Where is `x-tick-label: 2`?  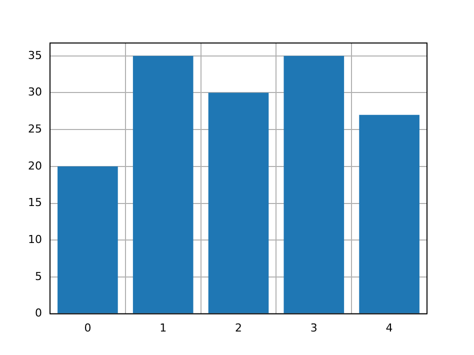
x-tick-label: 2 is located at coordinates (238, 327).